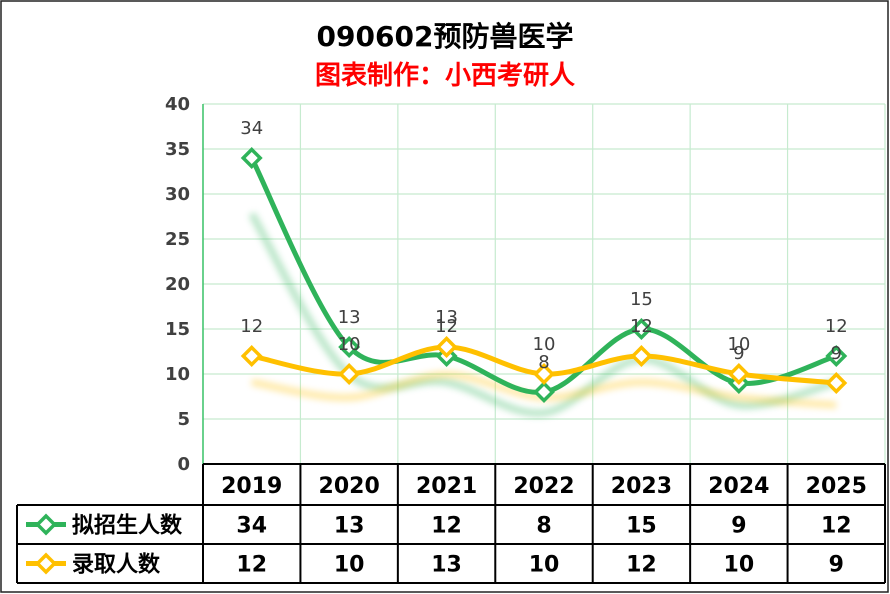  Describe the element at coordinates (177, 329) in the screenshot. I see `y-tick-label: 15` at that location.